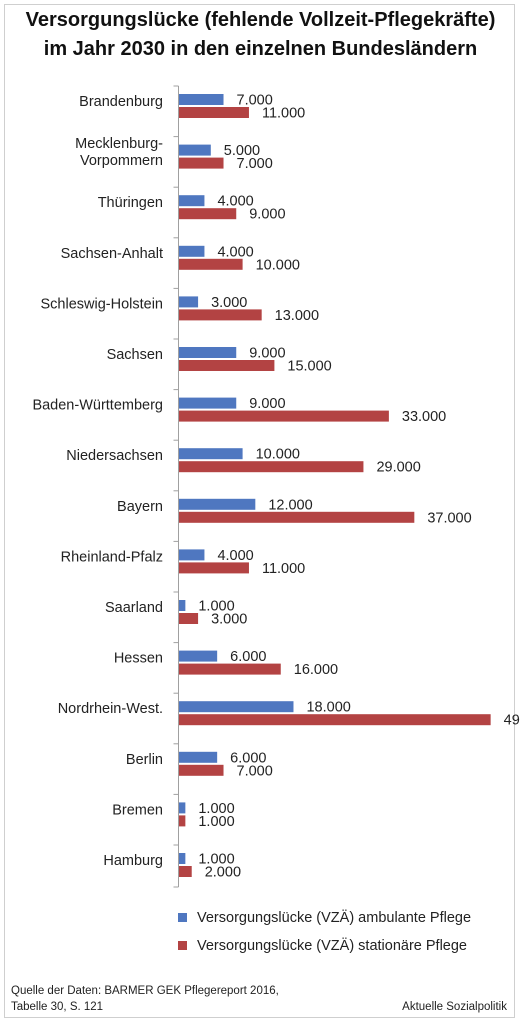 Image resolution: width=521 pixels, height=1024 pixels. What do you see at coordinates (424, 417) in the screenshot?
I see `value-label-stationaer: 33.000` at bounding box center [424, 417].